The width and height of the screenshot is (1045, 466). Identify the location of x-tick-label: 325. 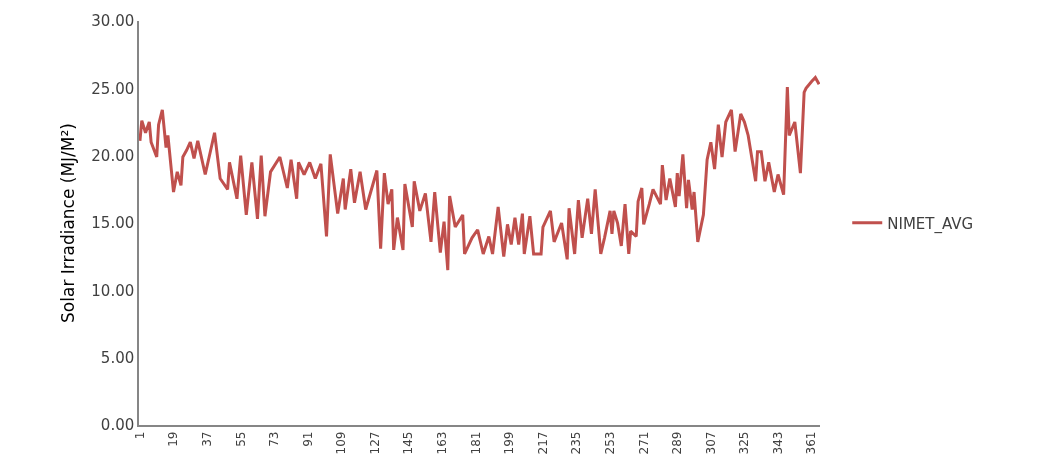
(744, 443).